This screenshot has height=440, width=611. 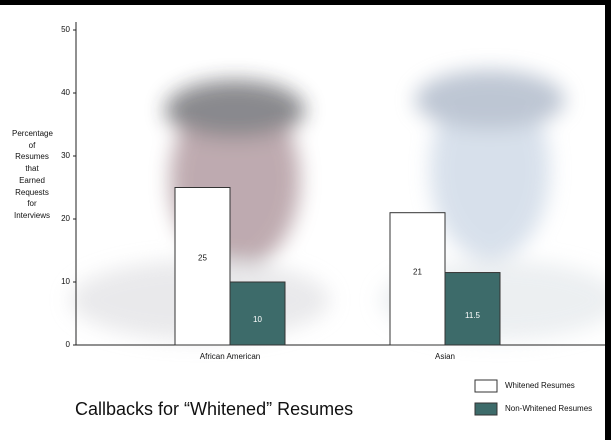 What do you see at coordinates (257, 319) in the screenshot?
I see `data-label: 10` at bounding box center [257, 319].